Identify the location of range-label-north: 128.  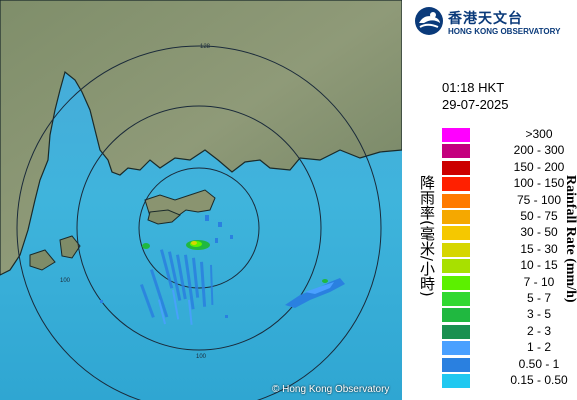
(205, 47).